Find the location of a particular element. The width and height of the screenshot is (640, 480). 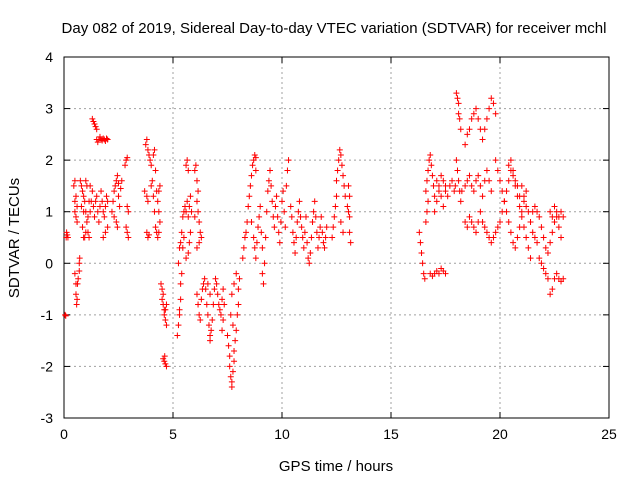

y-tick-label: 2 is located at coordinates (49, 160).